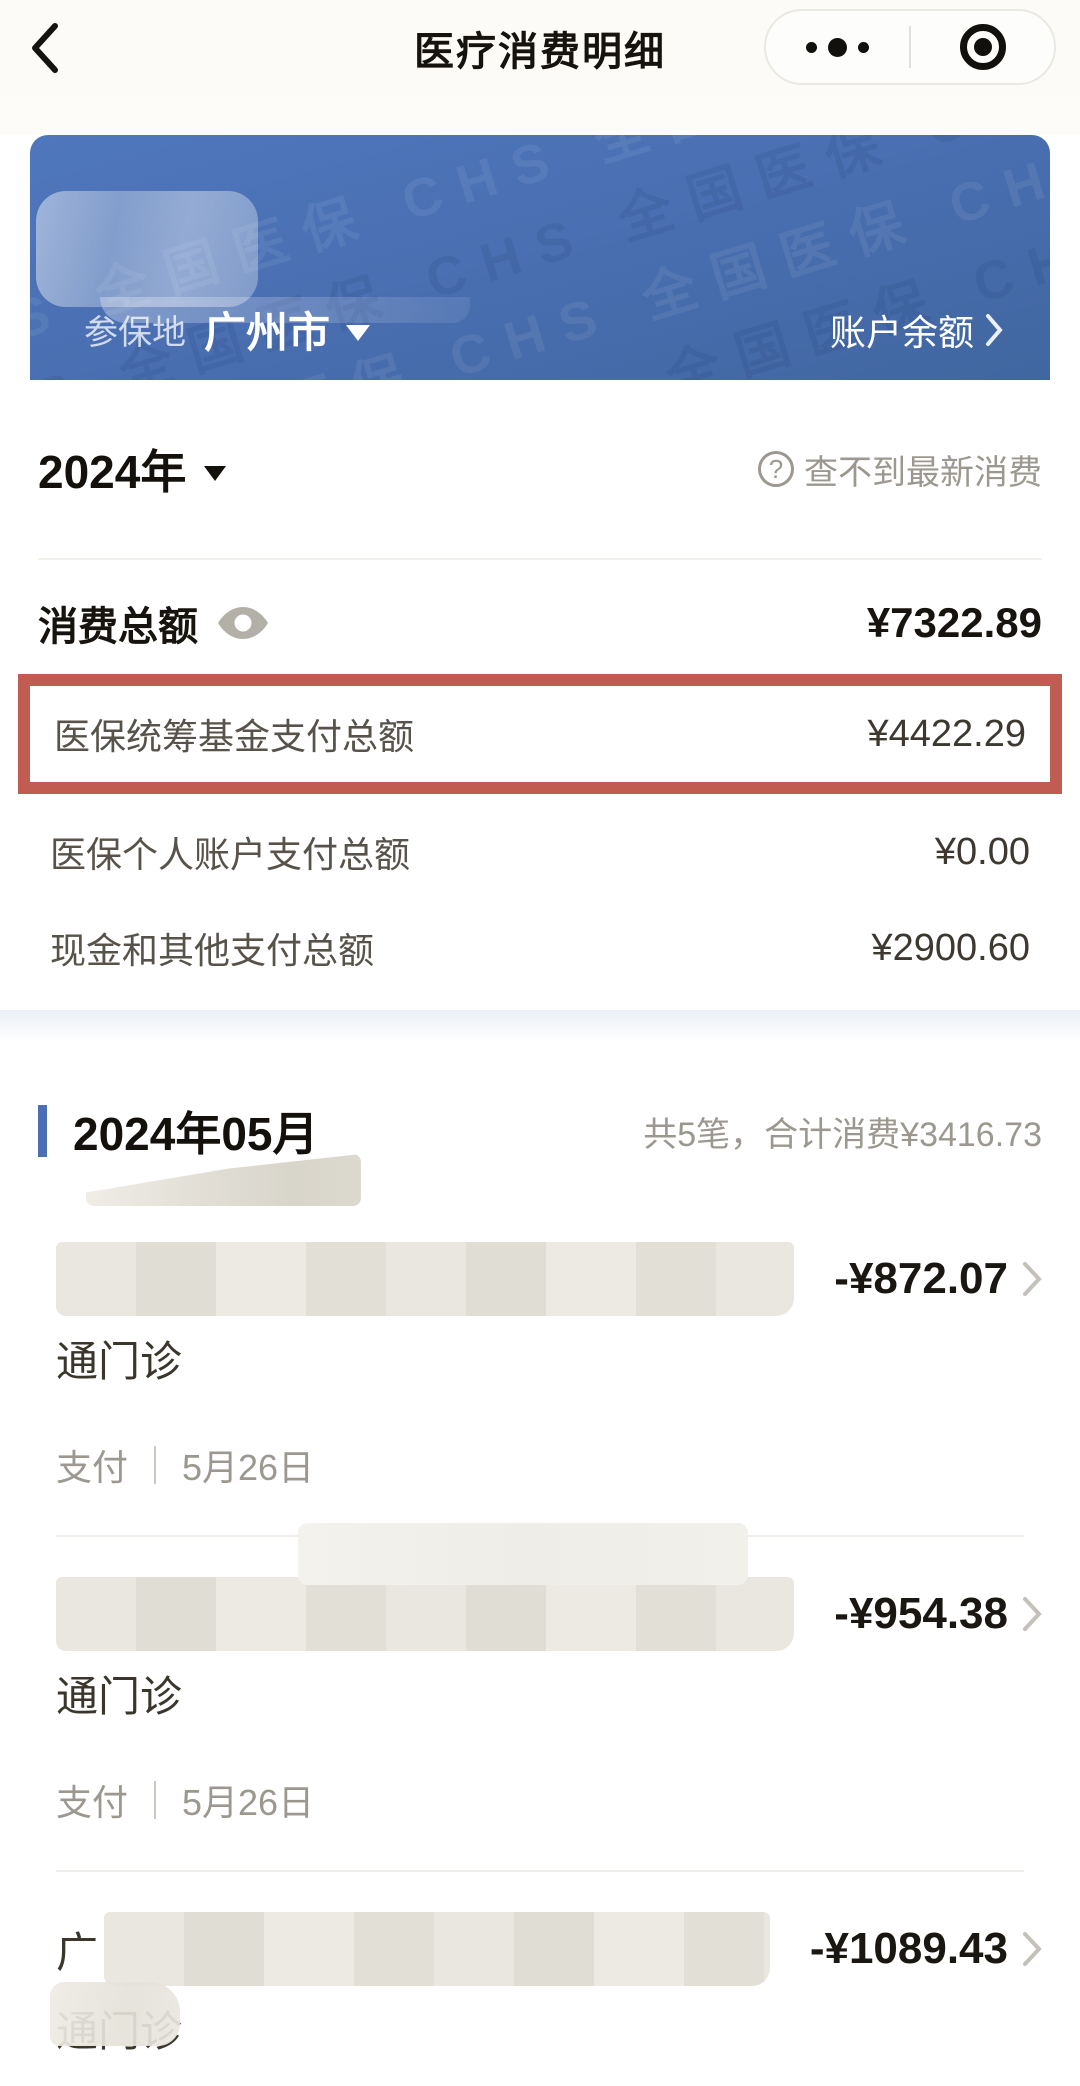 This screenshot has height=2086, width=1080. I want to click on navbar: 医疗消费明细, so click(540, 47).